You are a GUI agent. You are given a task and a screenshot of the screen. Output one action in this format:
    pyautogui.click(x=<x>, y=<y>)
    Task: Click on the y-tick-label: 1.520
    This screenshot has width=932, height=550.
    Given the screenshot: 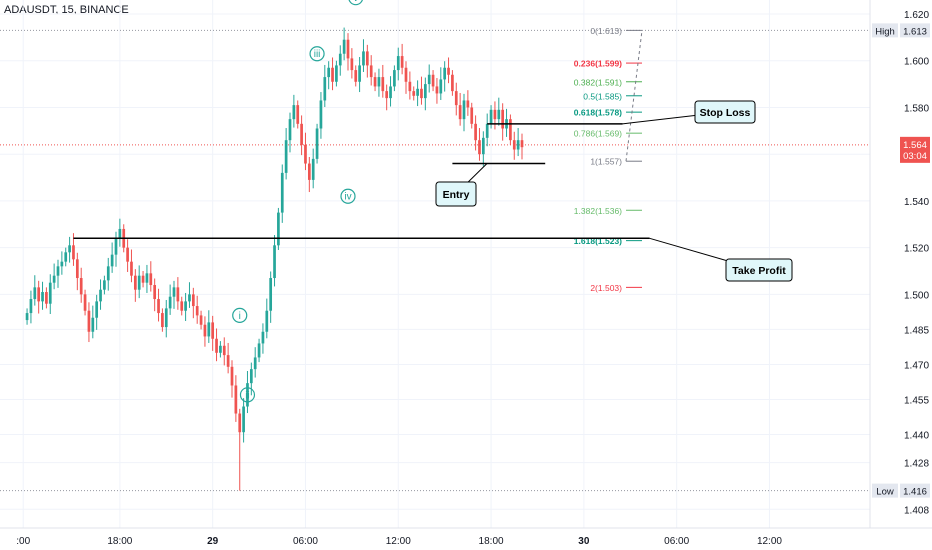 What is the action you would take?
    pyautogui.click(x=916, y=249)
    